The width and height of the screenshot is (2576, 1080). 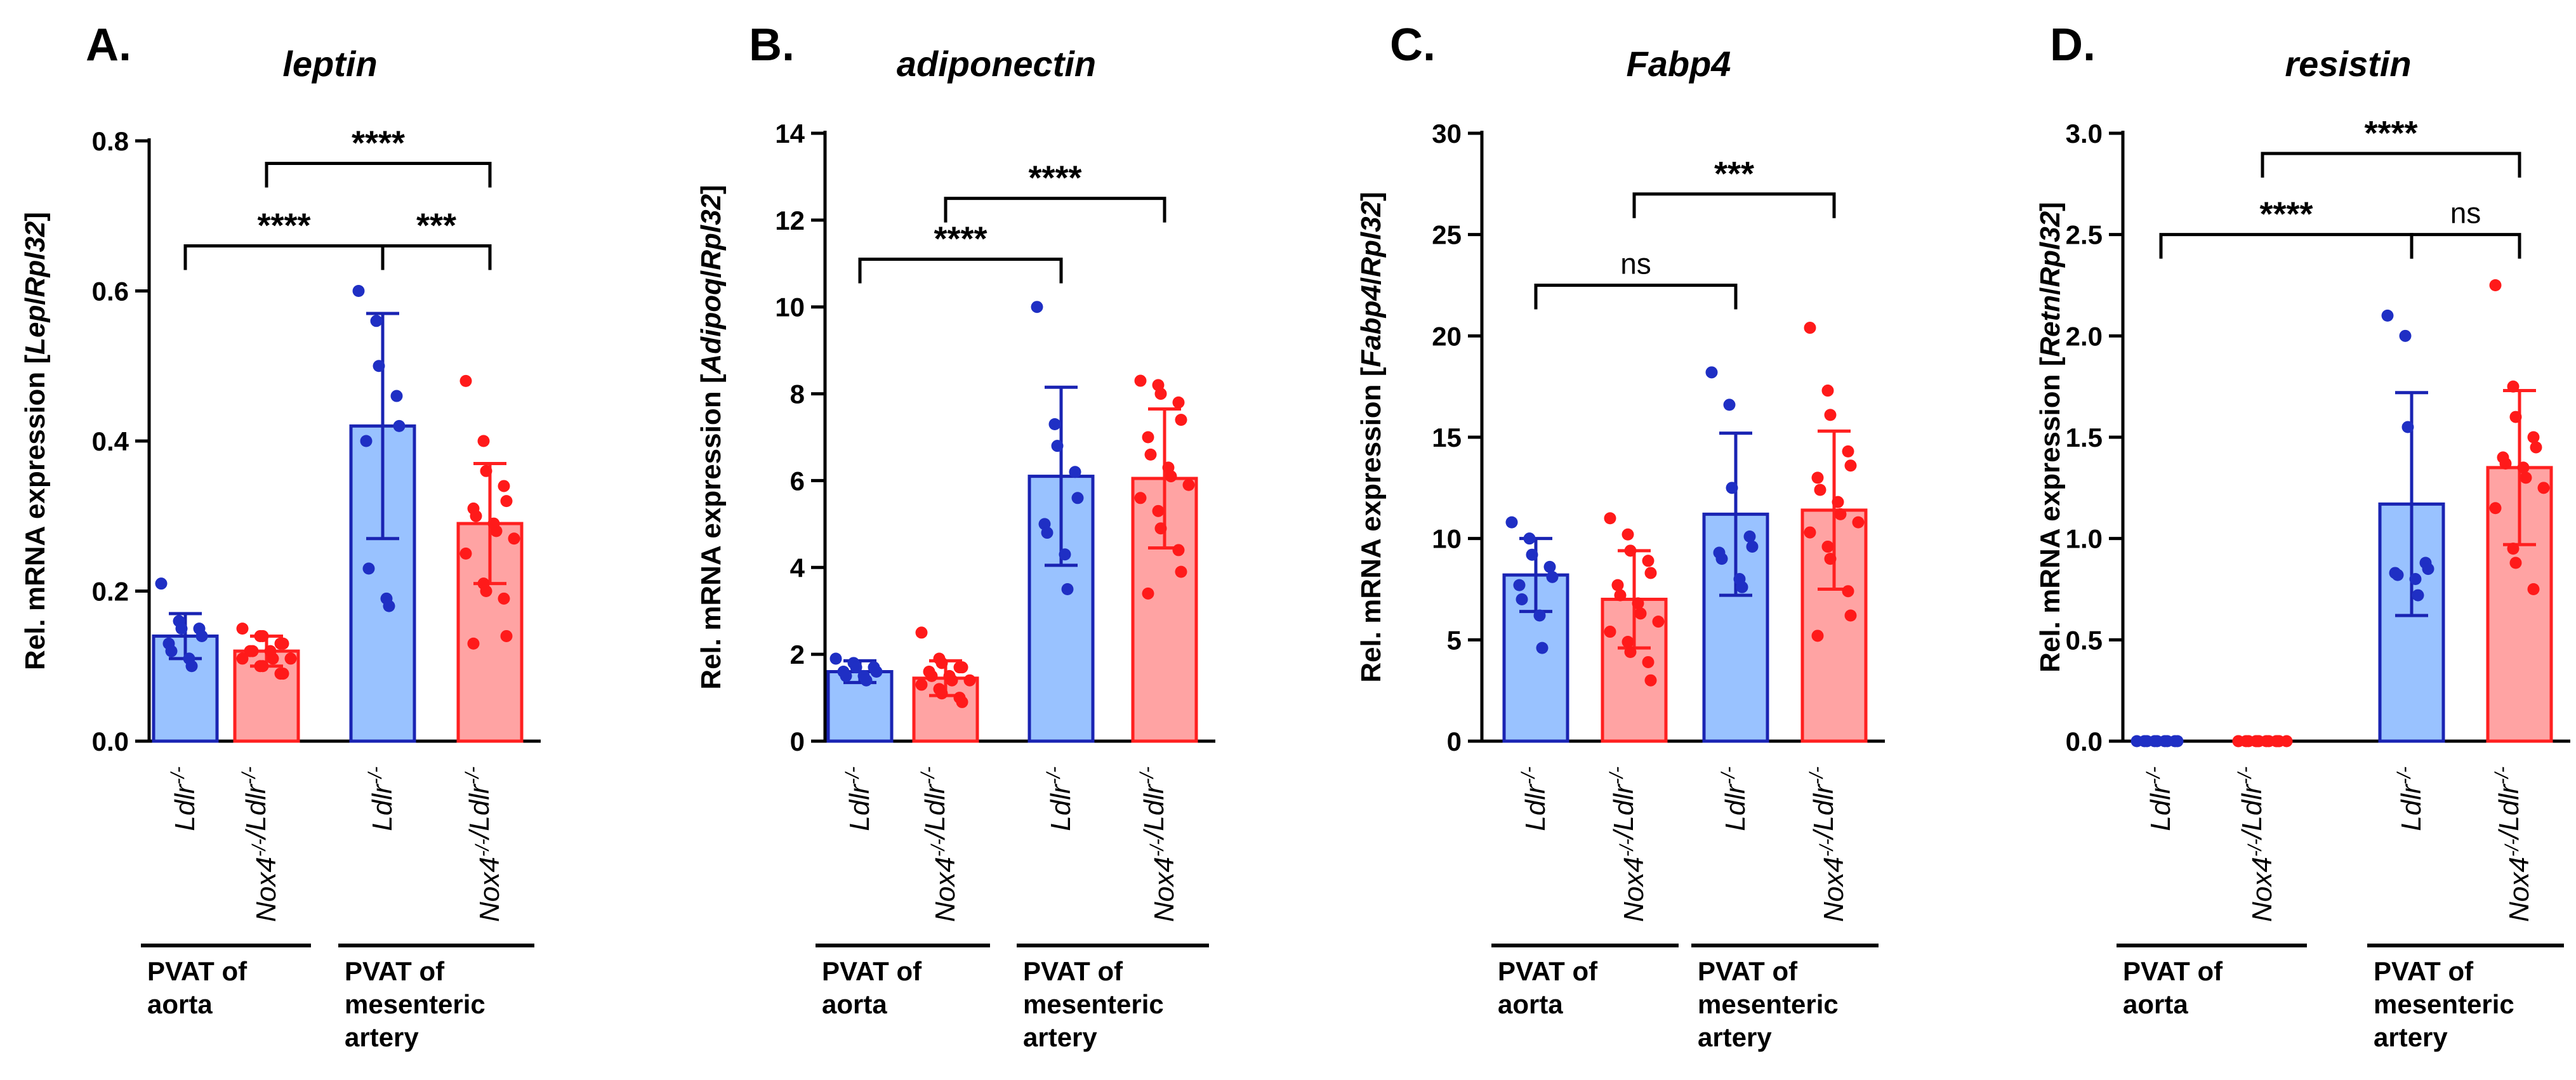 What do you see at coordinates (1447, 438) in the screenshot?
I see `y-tick-label: 15` at bounding box center [1447, 438].